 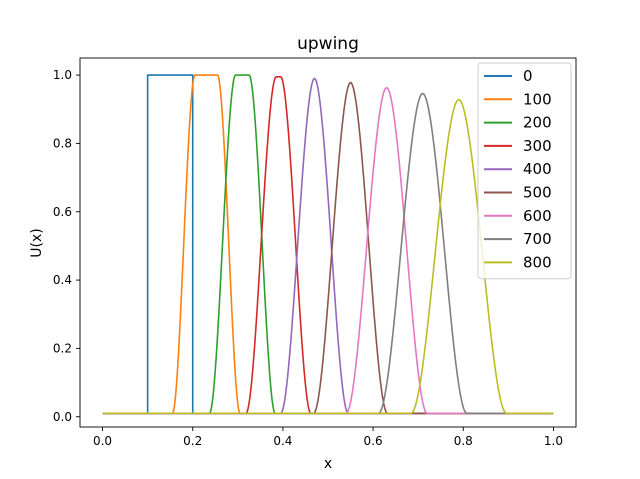 I want to click on legend-label-100: 100, so click(x=537, y=99).